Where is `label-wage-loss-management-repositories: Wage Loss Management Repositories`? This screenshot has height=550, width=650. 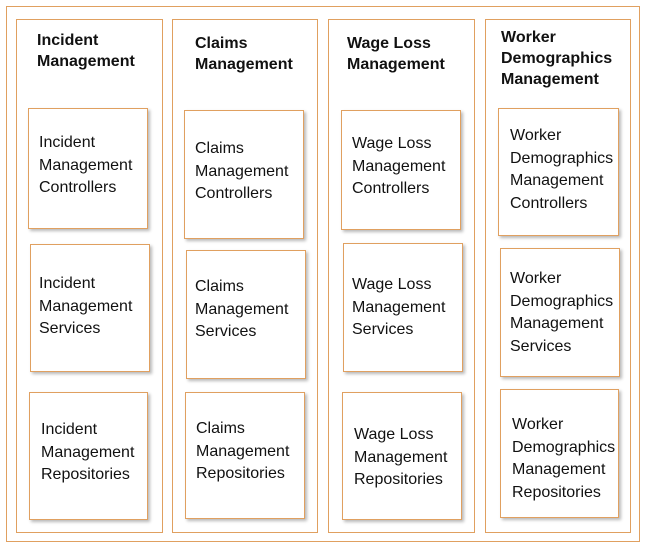
label-wage-loss-management-repositories: Wage Loss Management Repositories is located at coordinates (401, 457).